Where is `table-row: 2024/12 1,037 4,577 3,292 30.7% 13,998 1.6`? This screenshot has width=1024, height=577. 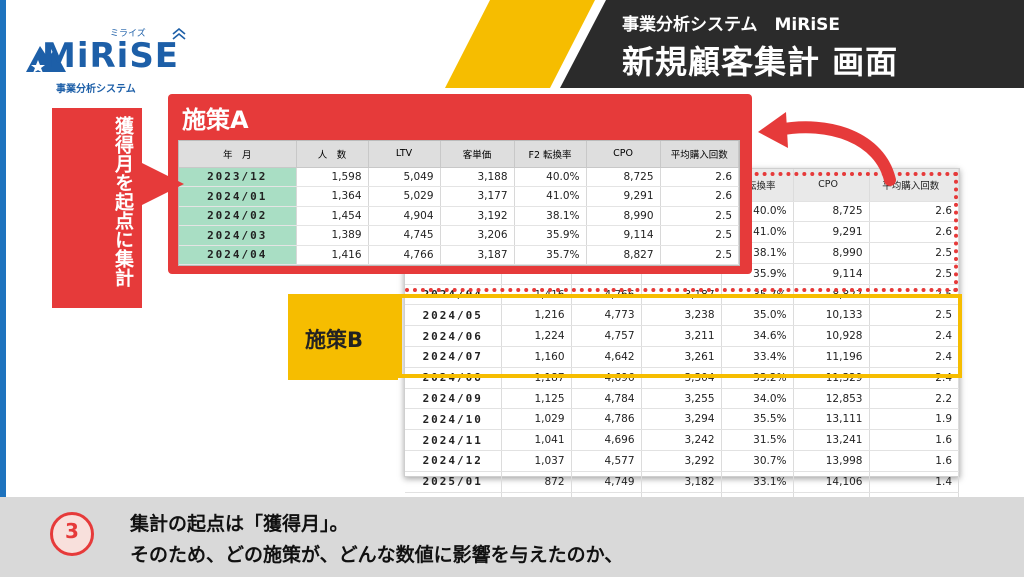
table-row: 2024/12 1,037 4,577 3,292 30.7% 13,998 1.6 is located at coordinates (682, 461).